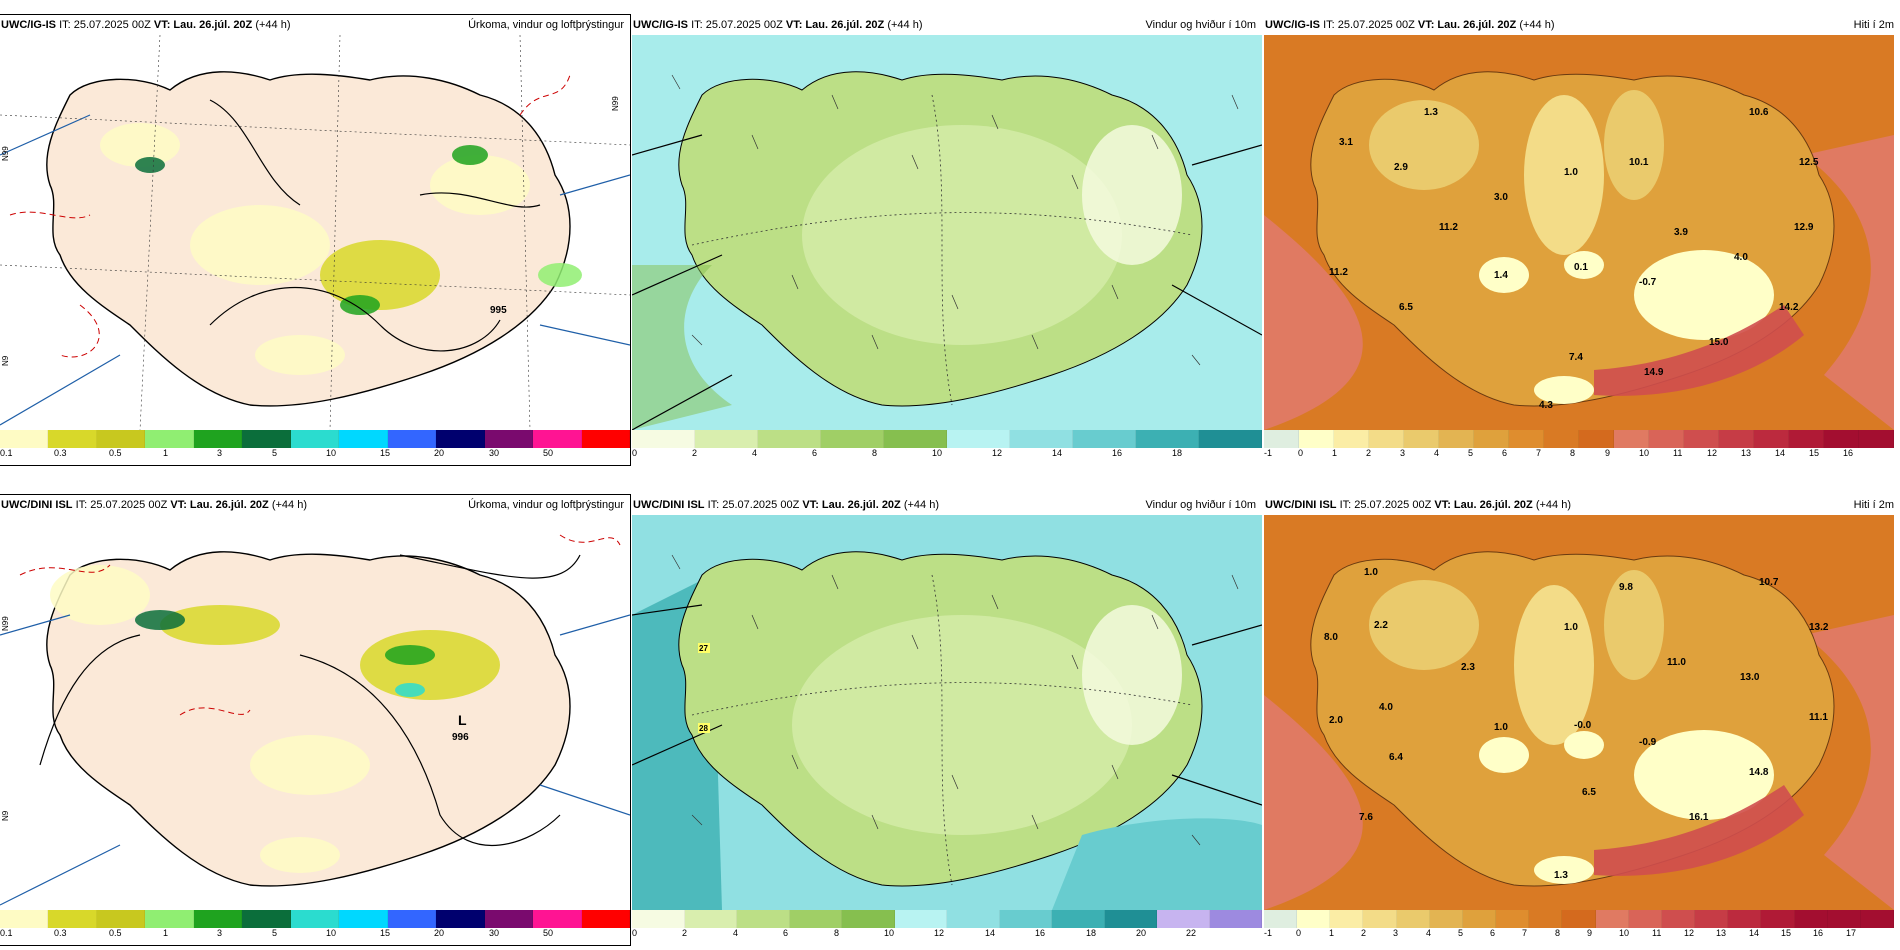 Image resolution: width=1900 pixels, height=950 pixels. What do you see at coordinates (1191, 933) in the screenshot?
I see `legend-tick-label: 22` at bounding box center [1191, 933].